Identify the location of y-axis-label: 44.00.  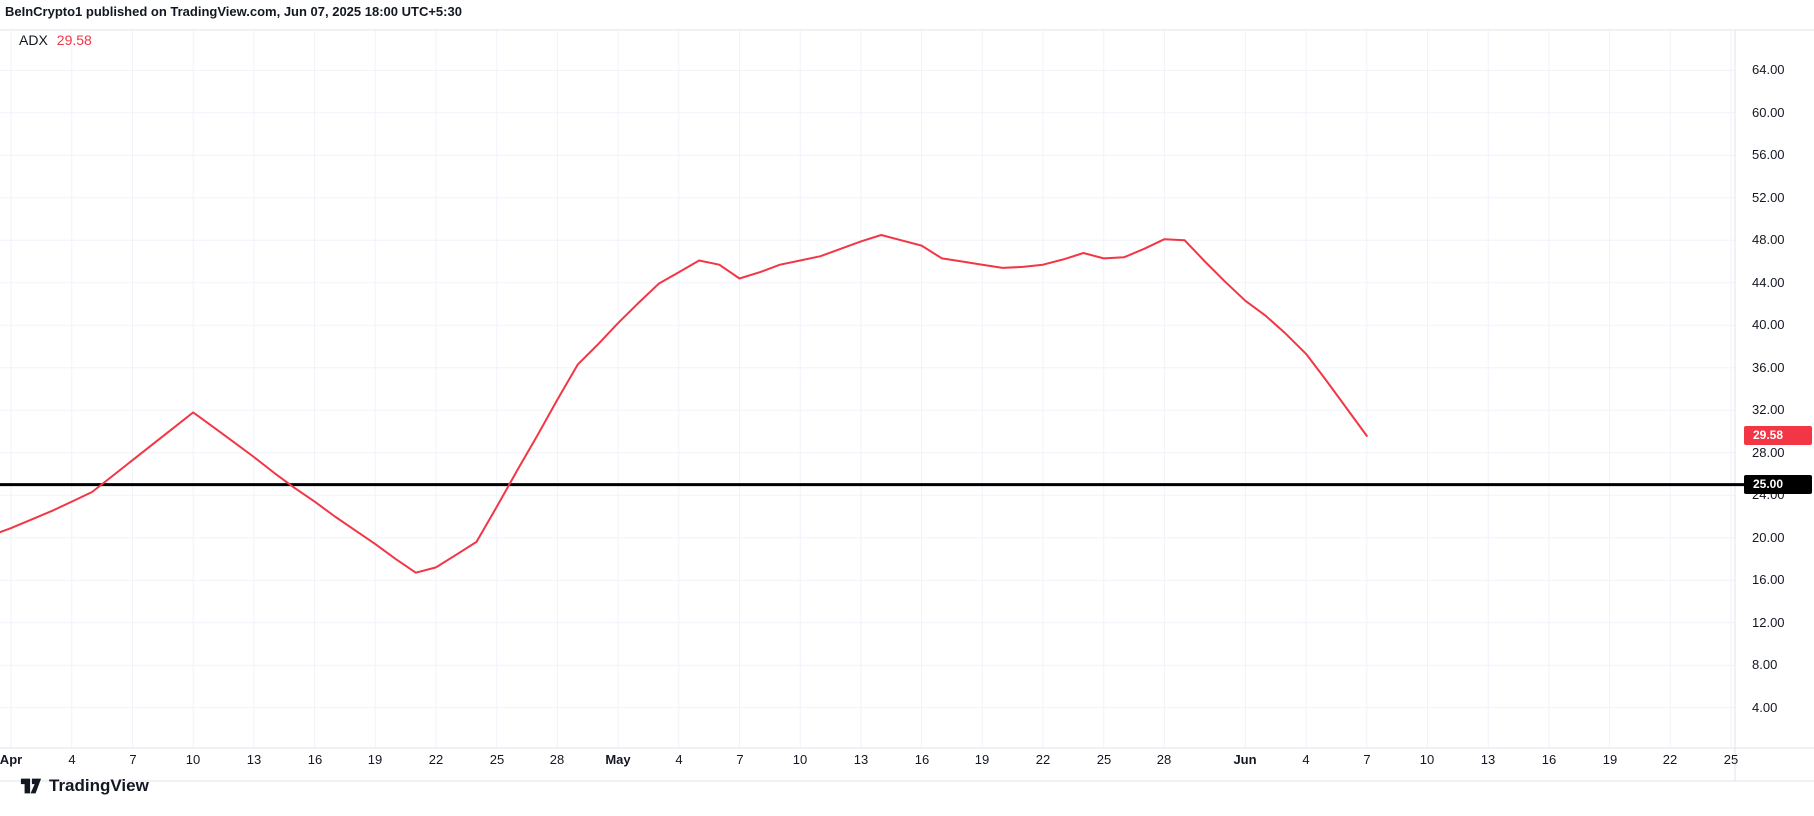
(1768, 282).